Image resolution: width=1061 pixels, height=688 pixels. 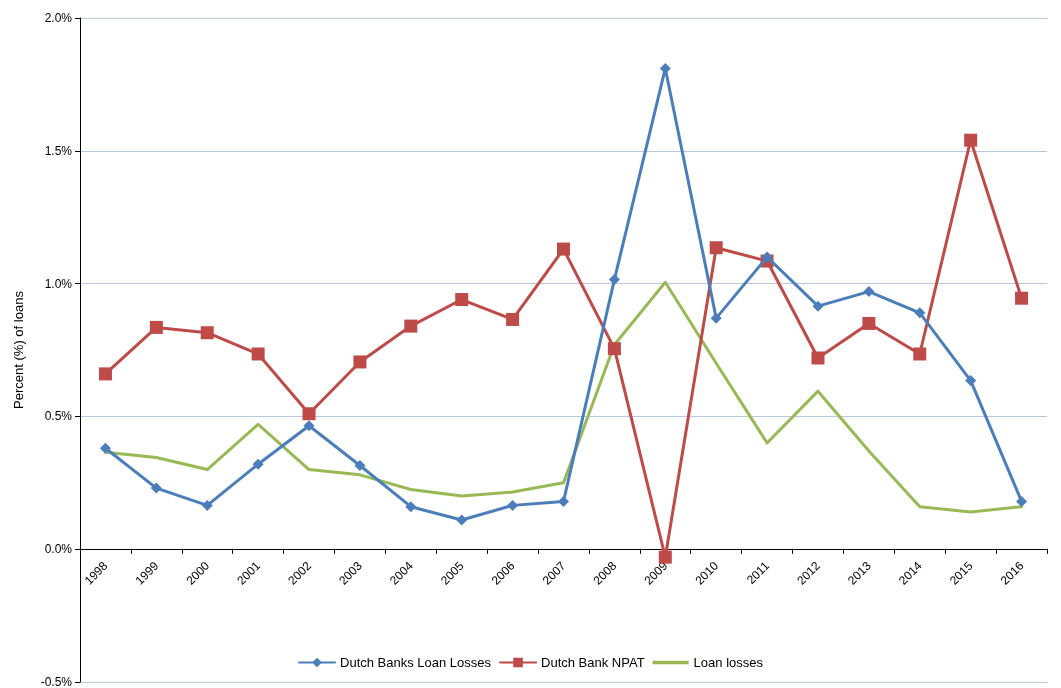 I want to click on y-tick-label: 0.5%, so click(x=58, y=416).